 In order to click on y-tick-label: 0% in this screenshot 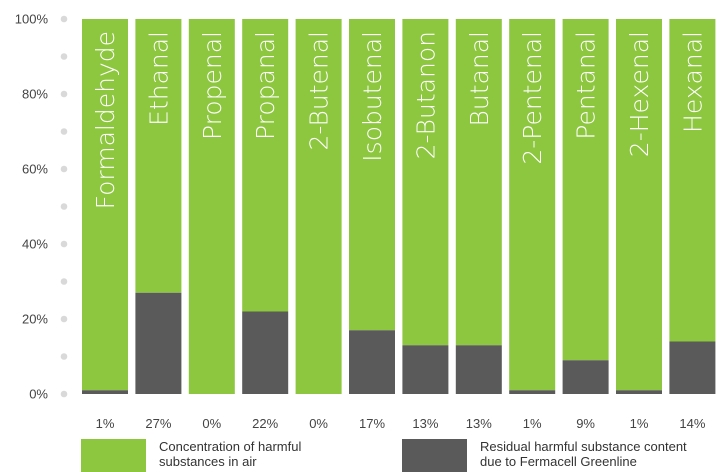, I will do `click(38, 394)`.